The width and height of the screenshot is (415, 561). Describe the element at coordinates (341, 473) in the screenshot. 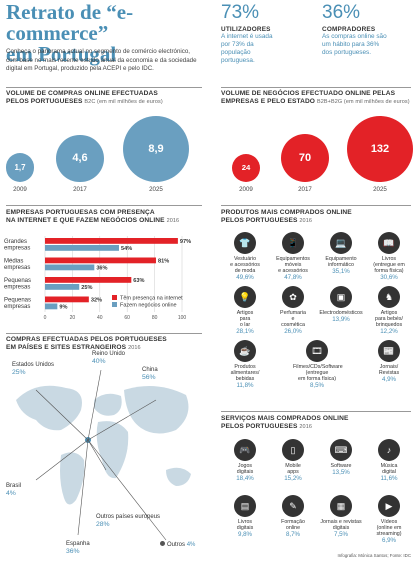

I see `item-value: 13,5%` at that location.